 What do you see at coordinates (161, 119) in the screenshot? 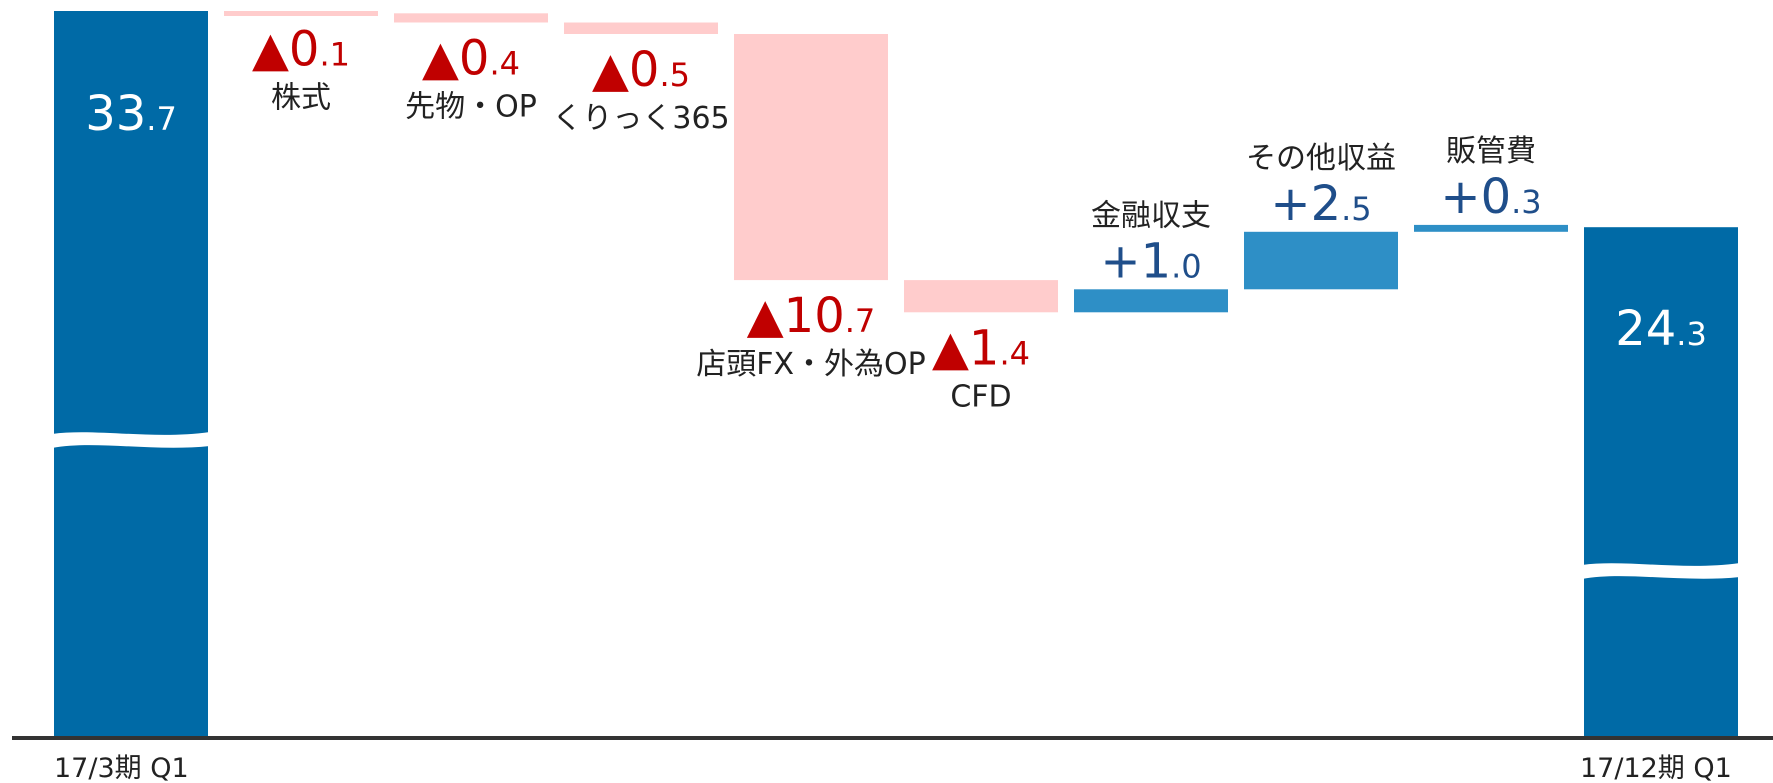
I see `start-total-value-decimal: .7` at bounding box center [161, 119].